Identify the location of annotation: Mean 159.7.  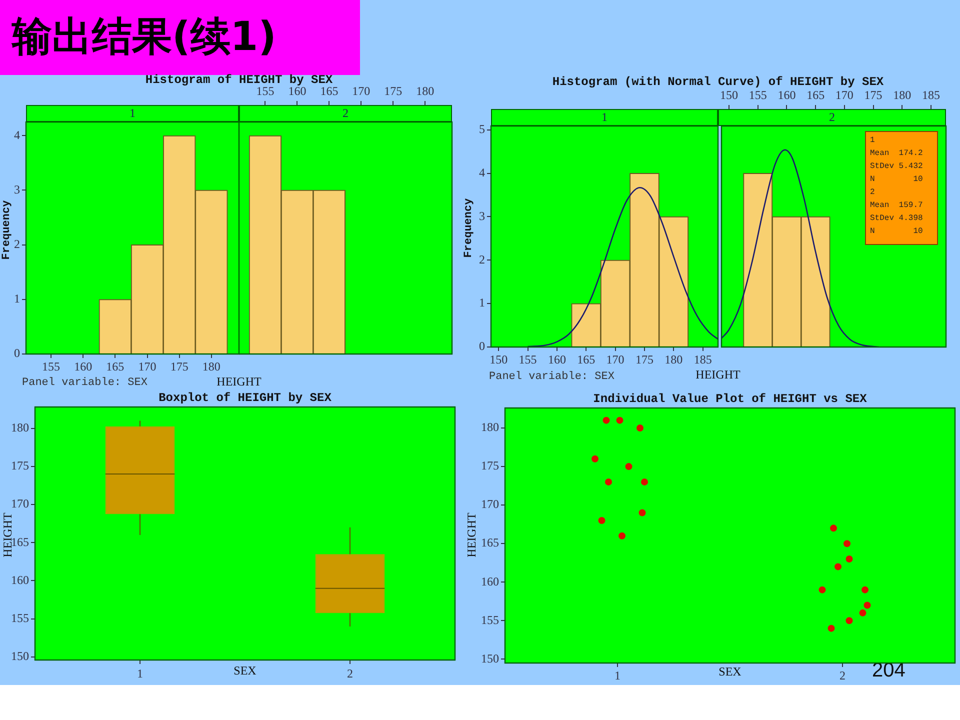
(897, 206).